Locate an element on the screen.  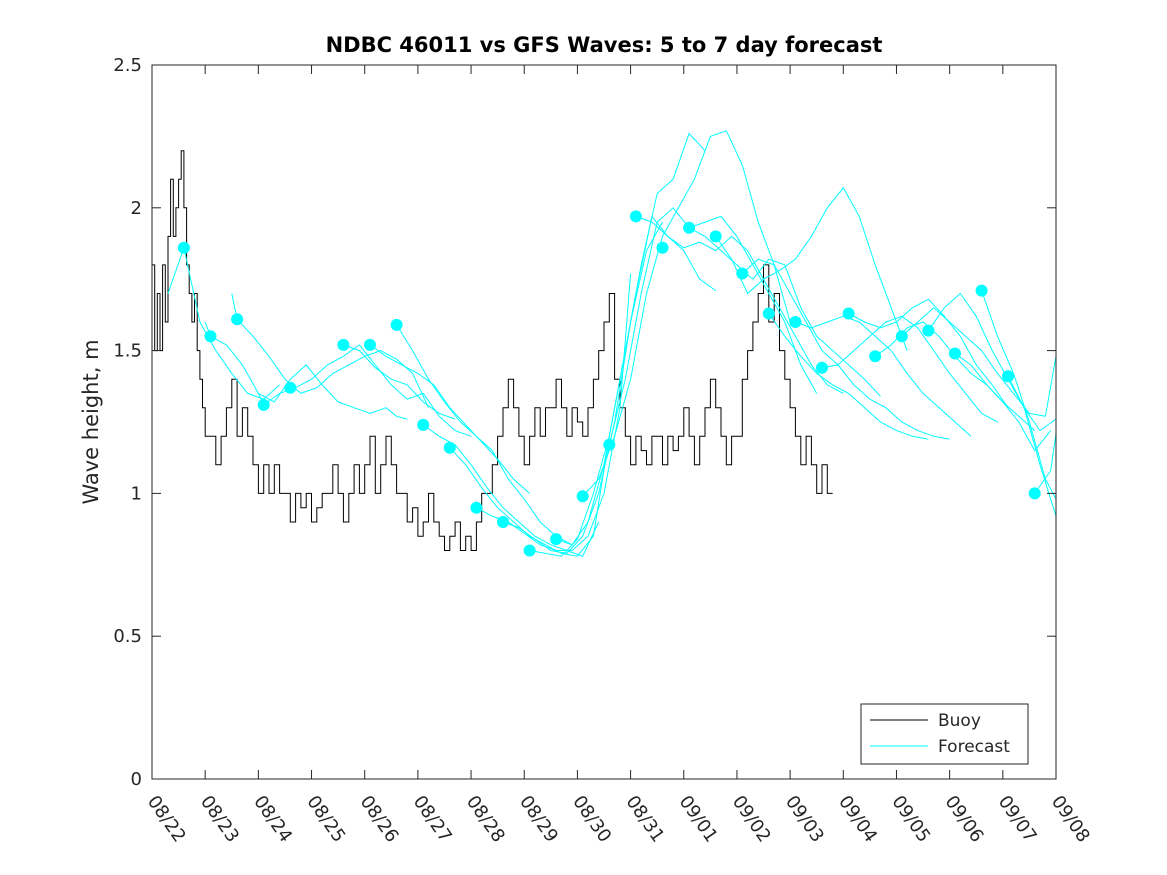
y-tick-label: 2 is located at coordinates (136, 208).